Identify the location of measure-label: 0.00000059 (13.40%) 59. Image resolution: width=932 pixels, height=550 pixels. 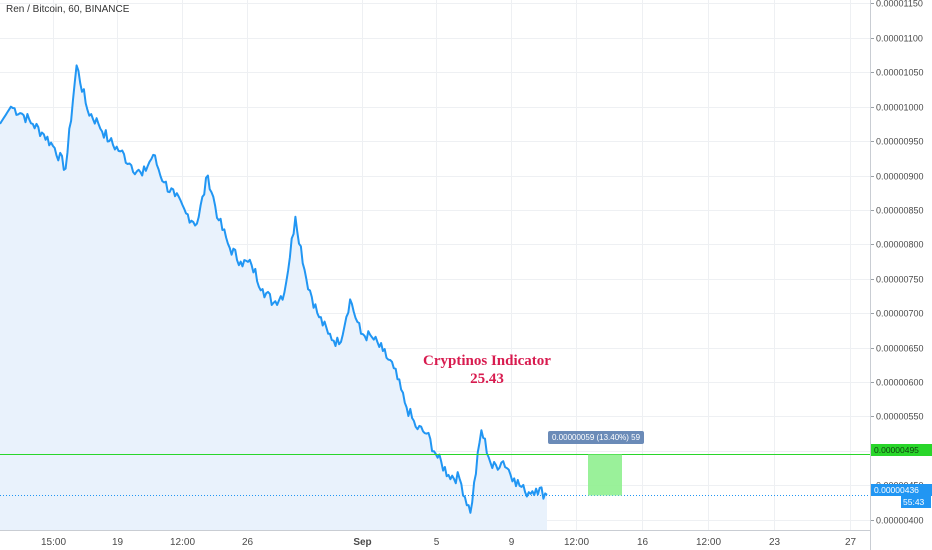
(596, 437).